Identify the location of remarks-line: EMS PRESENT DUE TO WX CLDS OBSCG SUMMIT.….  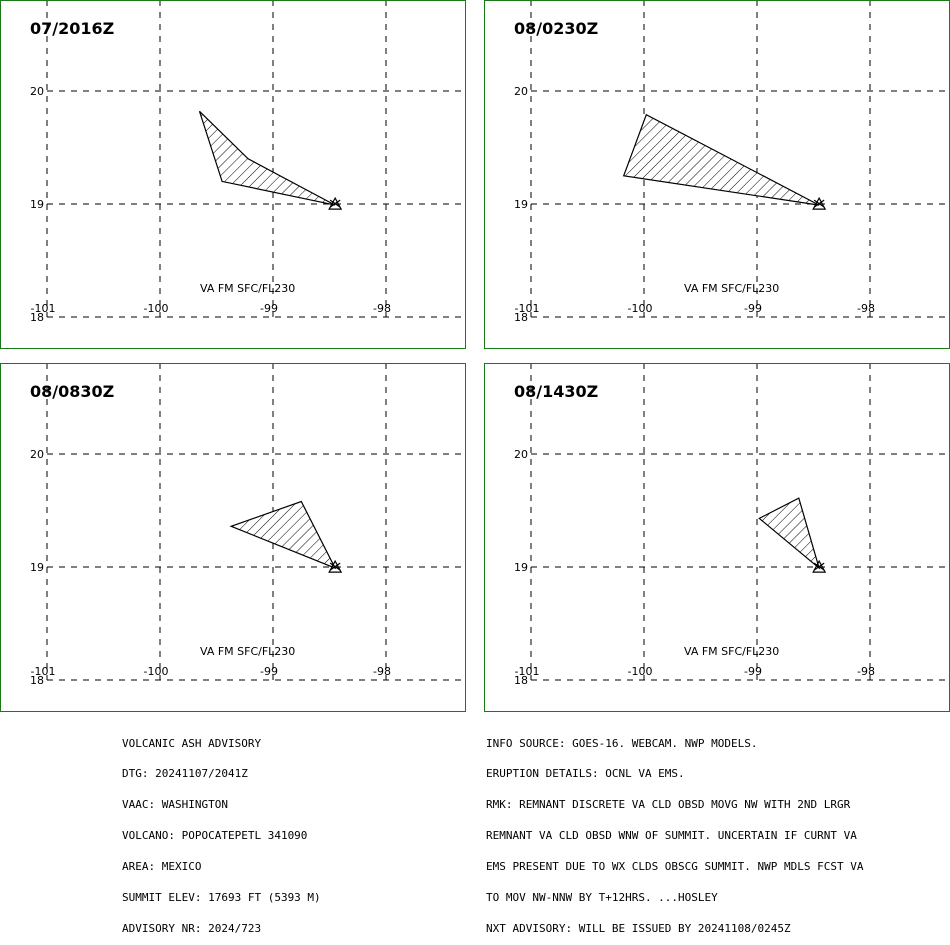
(675, 867).